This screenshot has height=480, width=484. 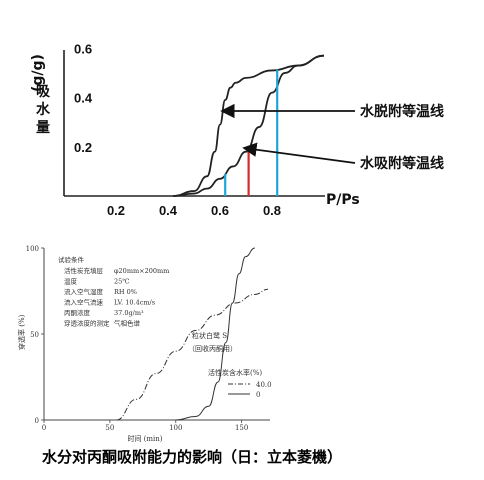 What do you see at coordinates (212, 348) in the screenshot?
I see `product-sub: （回收丙酮用）` at bounding box center [212, 348].